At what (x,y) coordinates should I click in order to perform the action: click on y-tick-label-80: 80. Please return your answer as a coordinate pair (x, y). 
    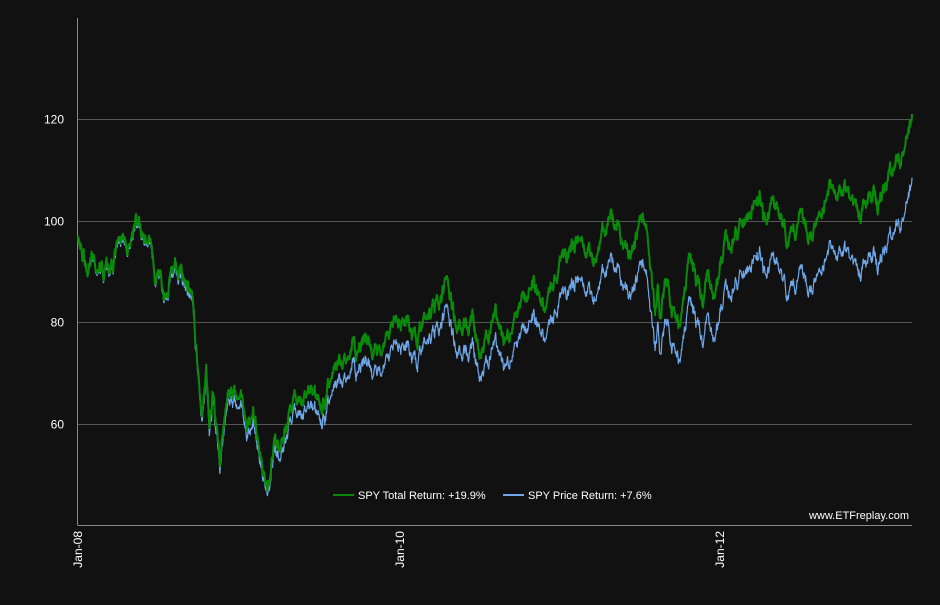
    Looking at the image, I should click on (58, 323).